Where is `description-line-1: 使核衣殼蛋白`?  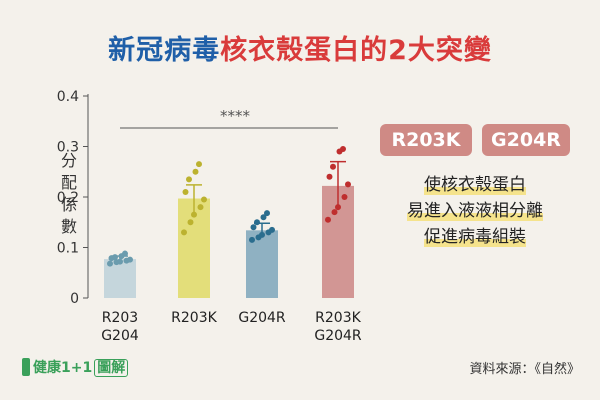 description-line-1: 使核衣殼蛋白 is located at coordinates (475, 185).